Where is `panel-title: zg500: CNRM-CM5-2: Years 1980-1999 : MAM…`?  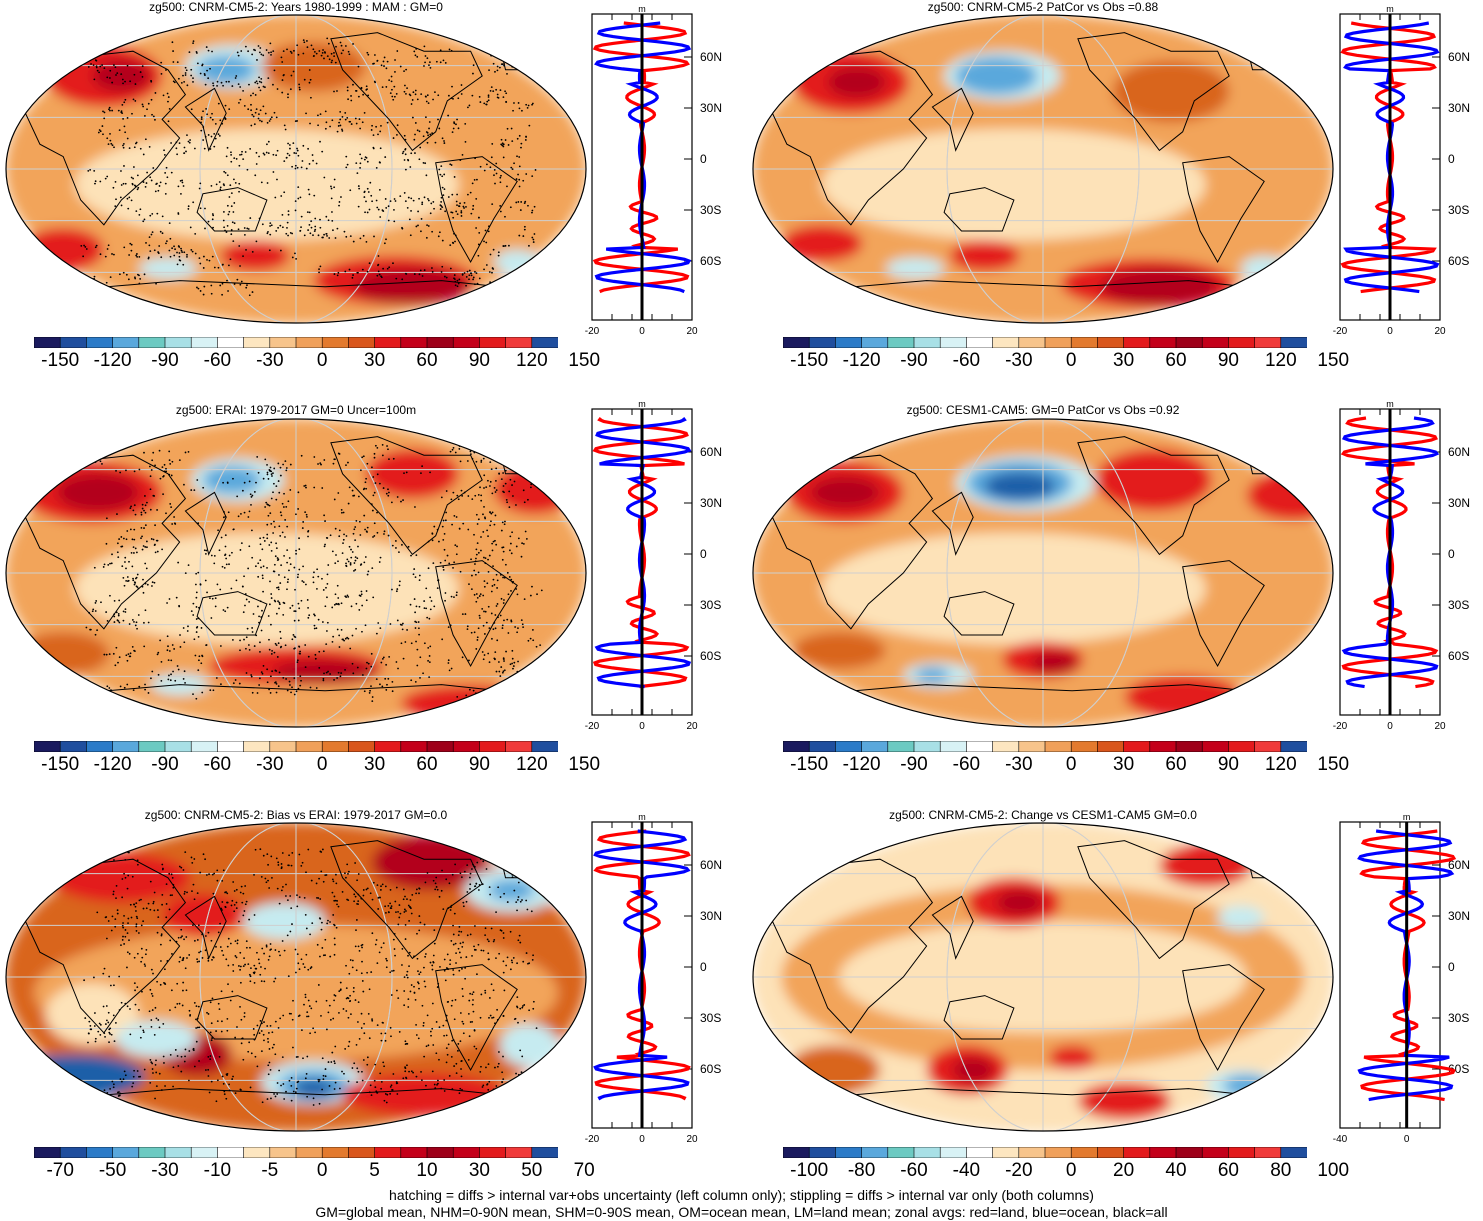
panel-title: zg500: CNRM-CM5-2: Years 1980-1999 : MAM… is located at coordinates (296, 7).